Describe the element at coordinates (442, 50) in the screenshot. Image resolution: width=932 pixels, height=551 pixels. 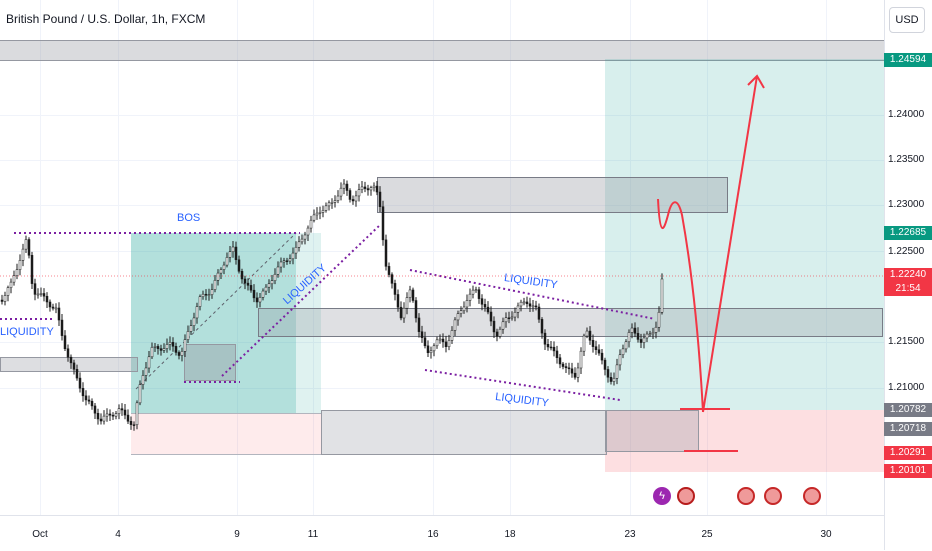
I see `top-supply-zone` at that location.